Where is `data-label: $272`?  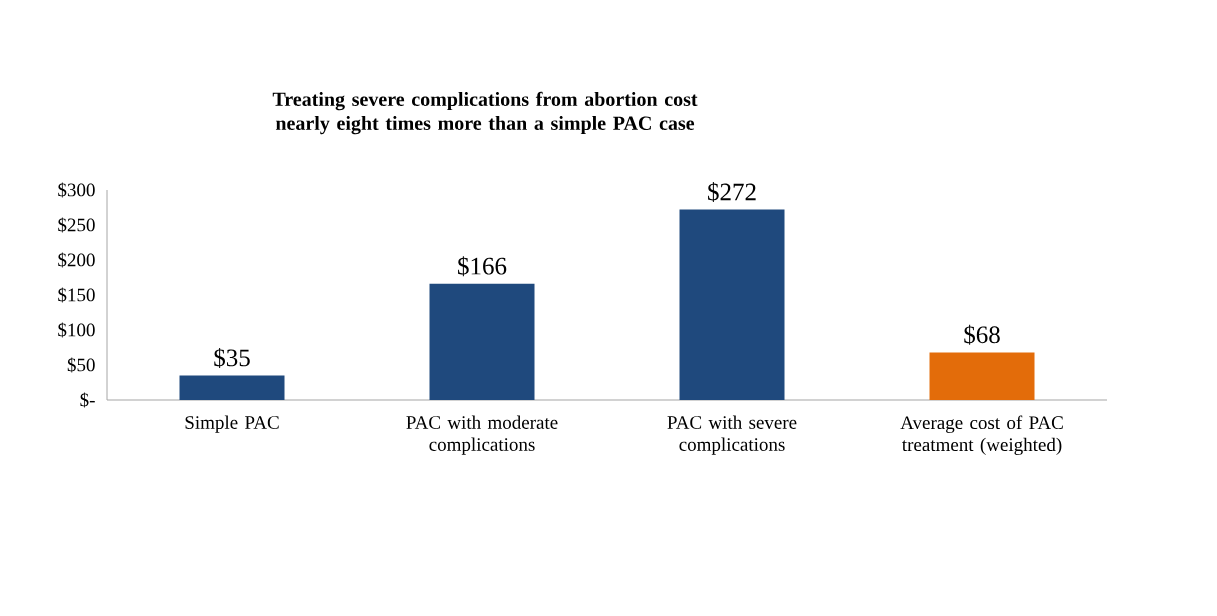 data-label: $272 is located at coordinates (732, 192).